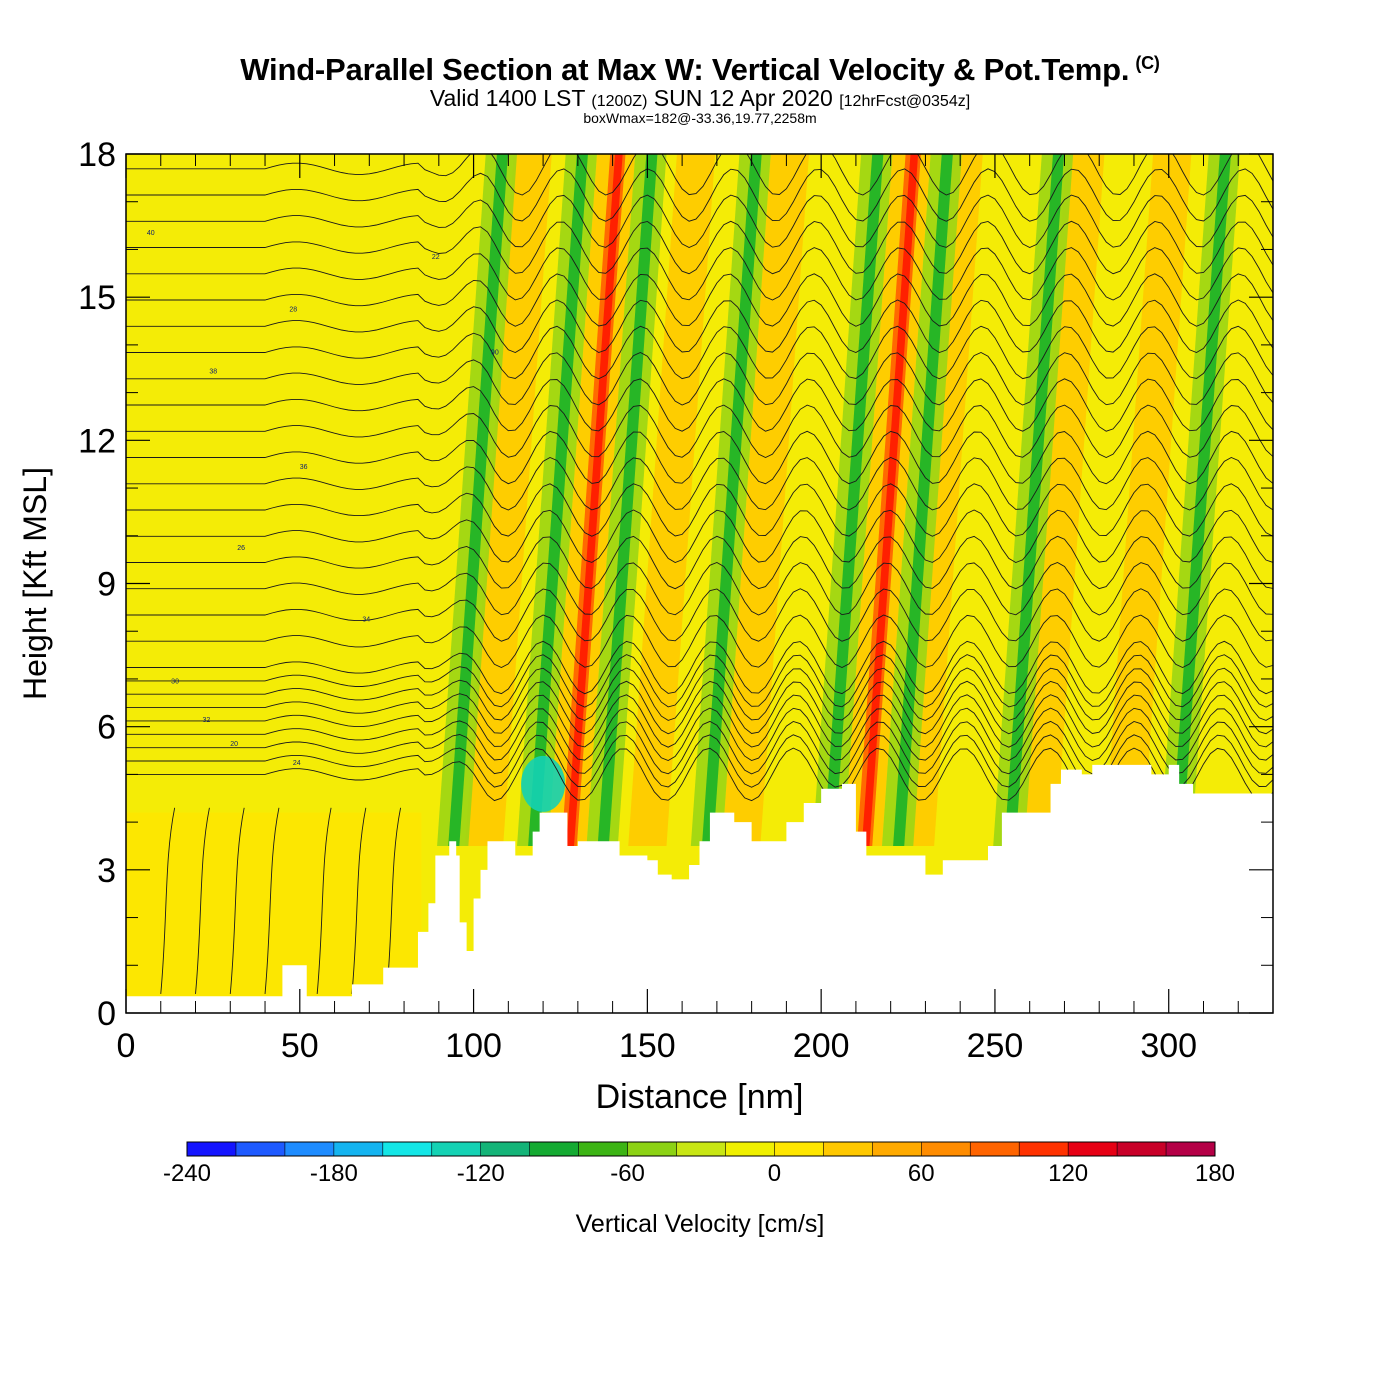  I want to click on x-tick-label: 50, so click(300, 1046).